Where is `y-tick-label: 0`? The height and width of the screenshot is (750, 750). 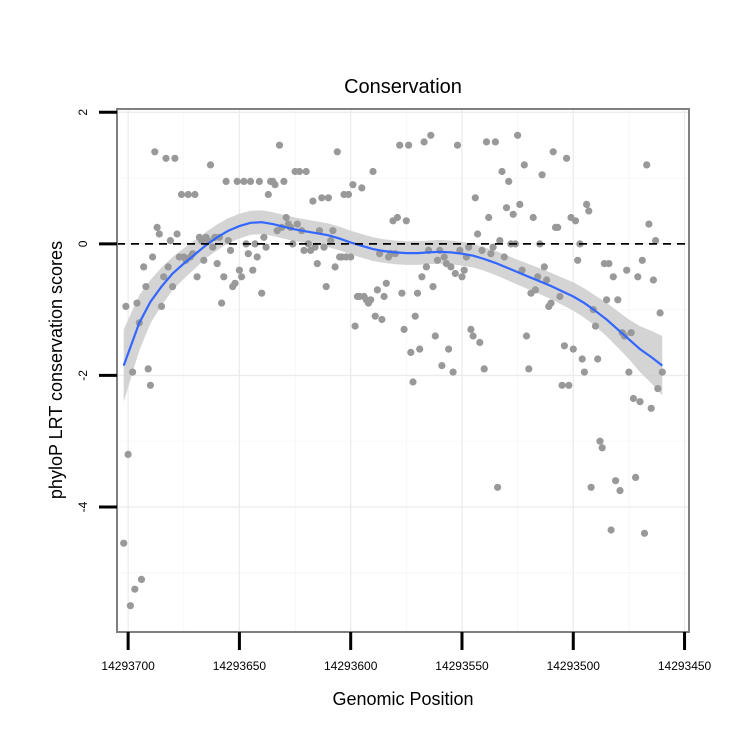 y-tick-label: 0 is located at coordinates (83, 243).